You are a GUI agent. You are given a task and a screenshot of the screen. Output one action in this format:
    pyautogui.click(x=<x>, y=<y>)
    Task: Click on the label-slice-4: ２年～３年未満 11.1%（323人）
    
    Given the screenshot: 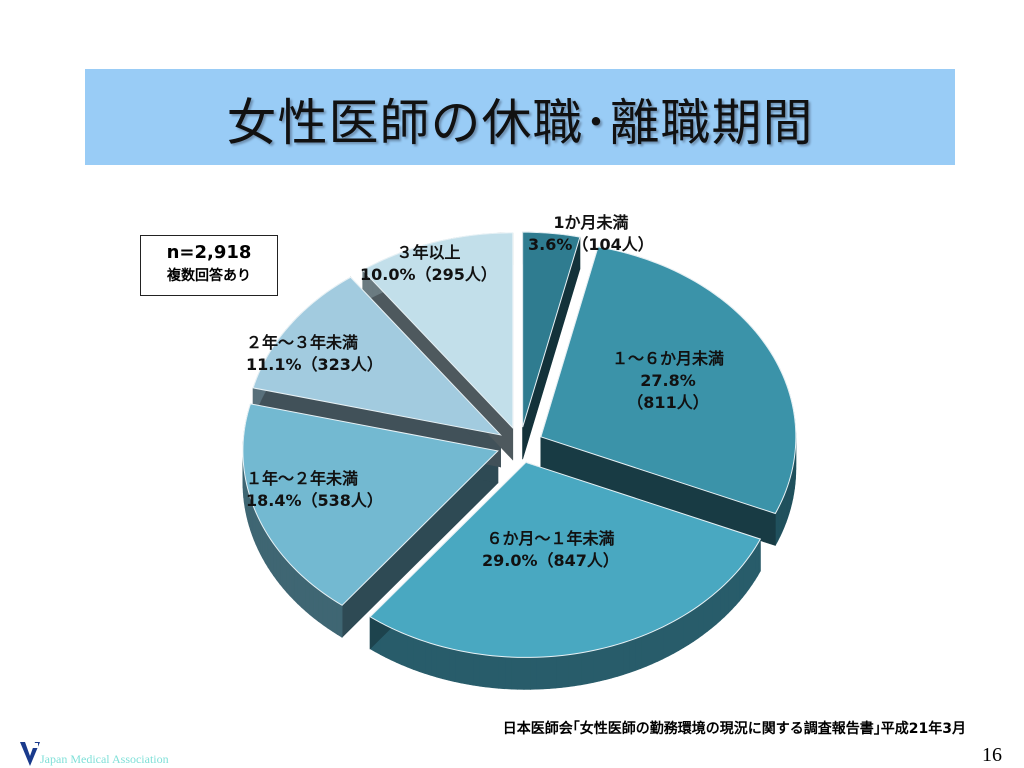 What is the action you would take?
    pyautogui.click(x=314, y=354)
    